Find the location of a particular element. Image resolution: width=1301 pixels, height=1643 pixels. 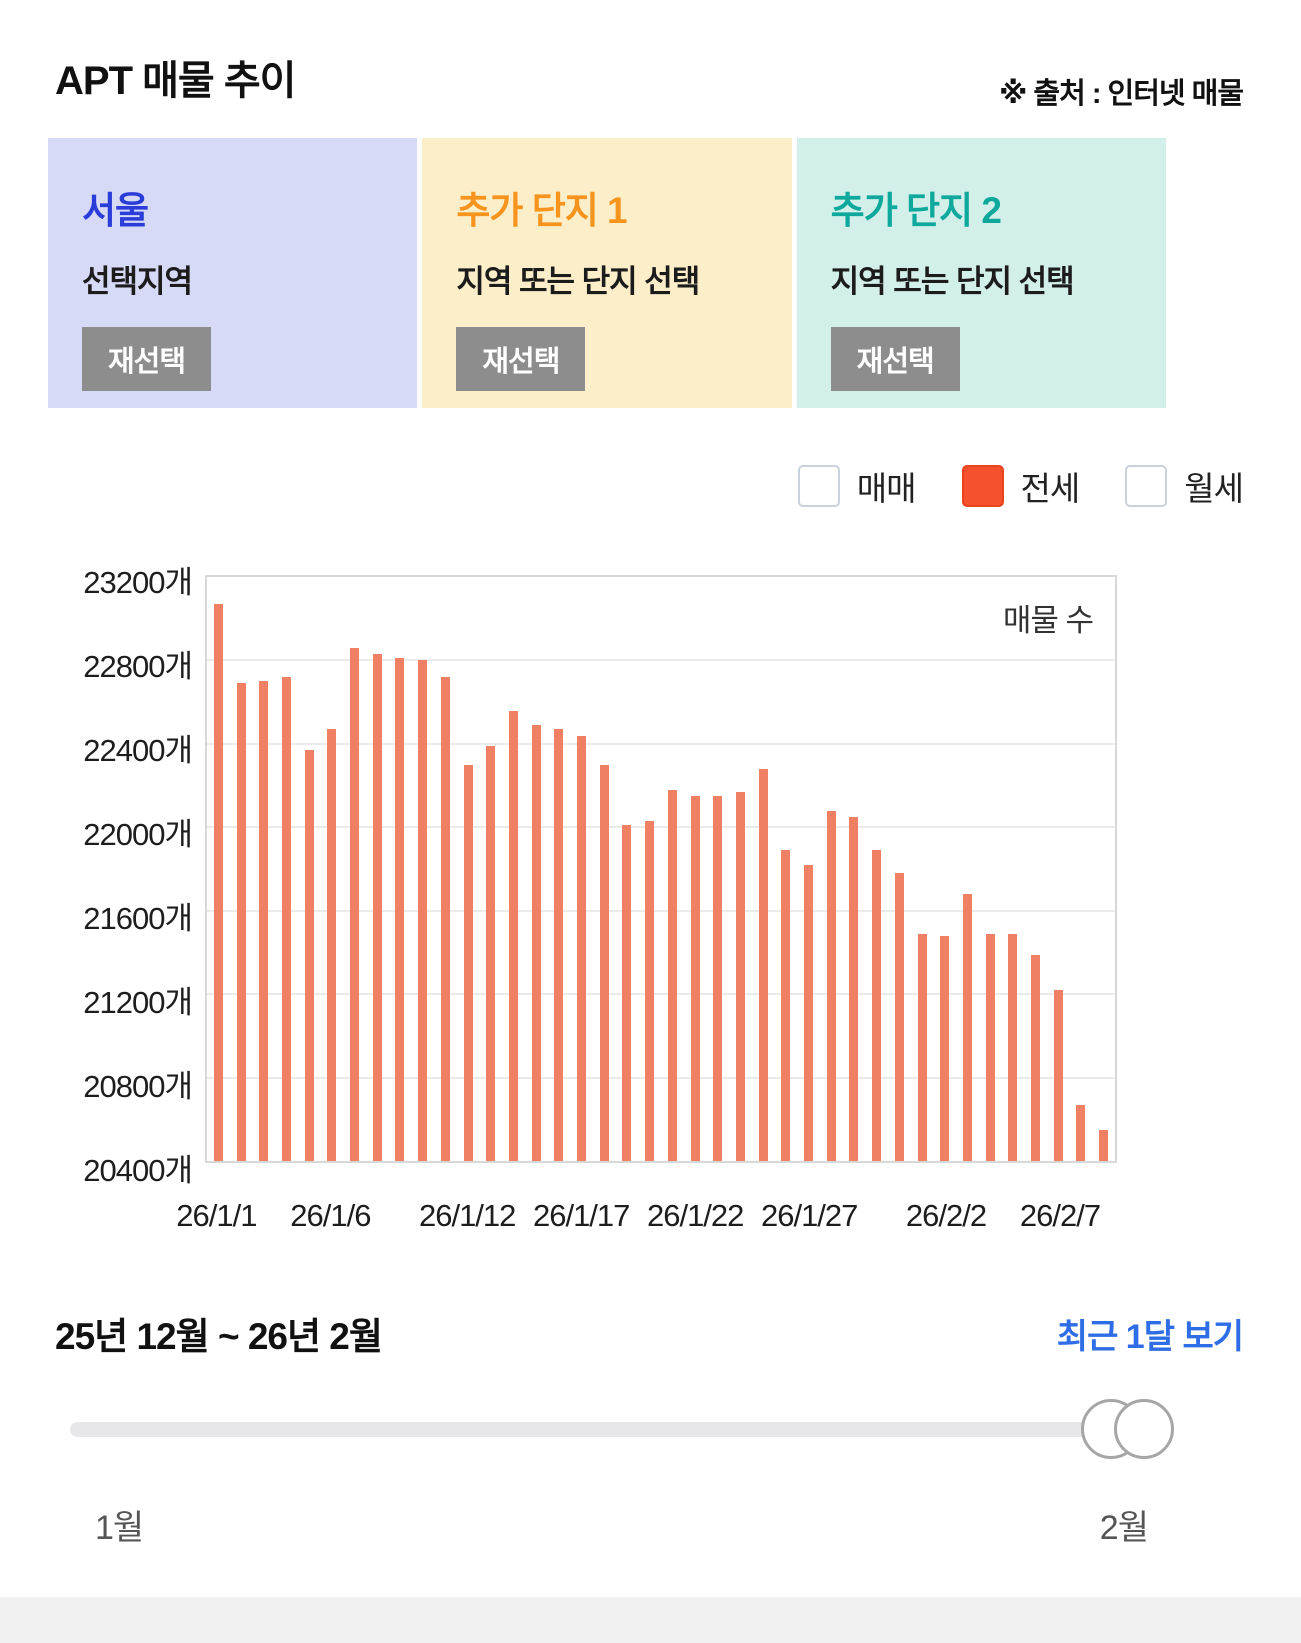

y-tick-label: 21600개 is located at coordinates (138, 918).